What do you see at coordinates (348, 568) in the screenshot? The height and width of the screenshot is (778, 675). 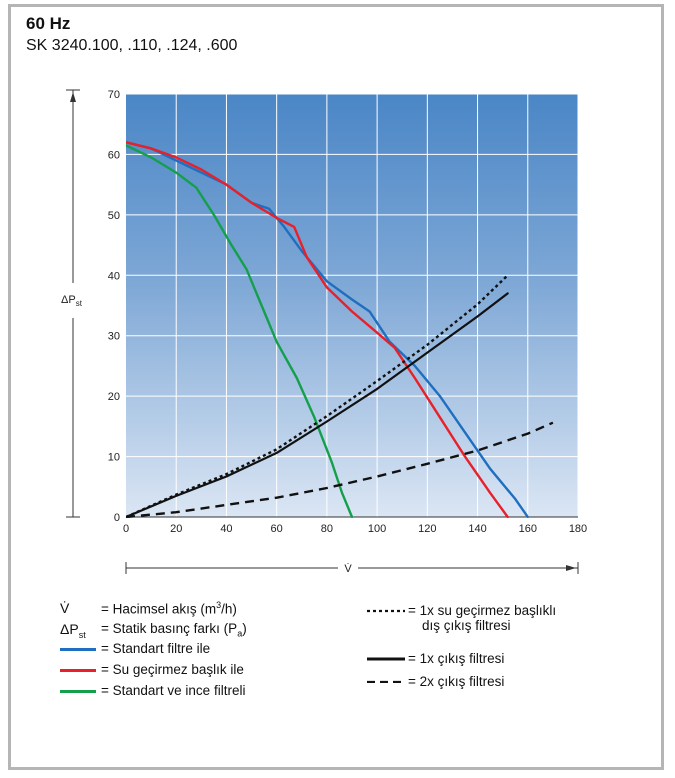 I see `x-axis-label: V̇` at bounding box center [348, 568].